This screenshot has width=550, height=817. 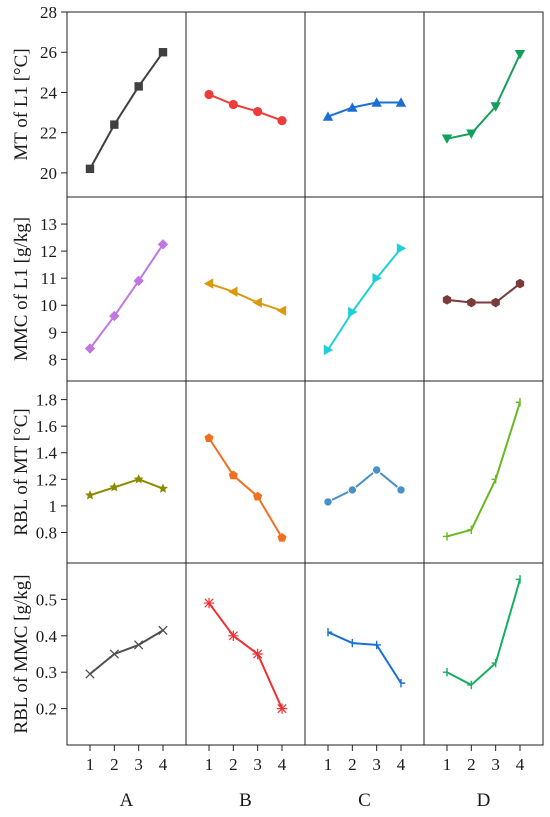 I want to click on series-row3-B, so click(x=245, y=487).